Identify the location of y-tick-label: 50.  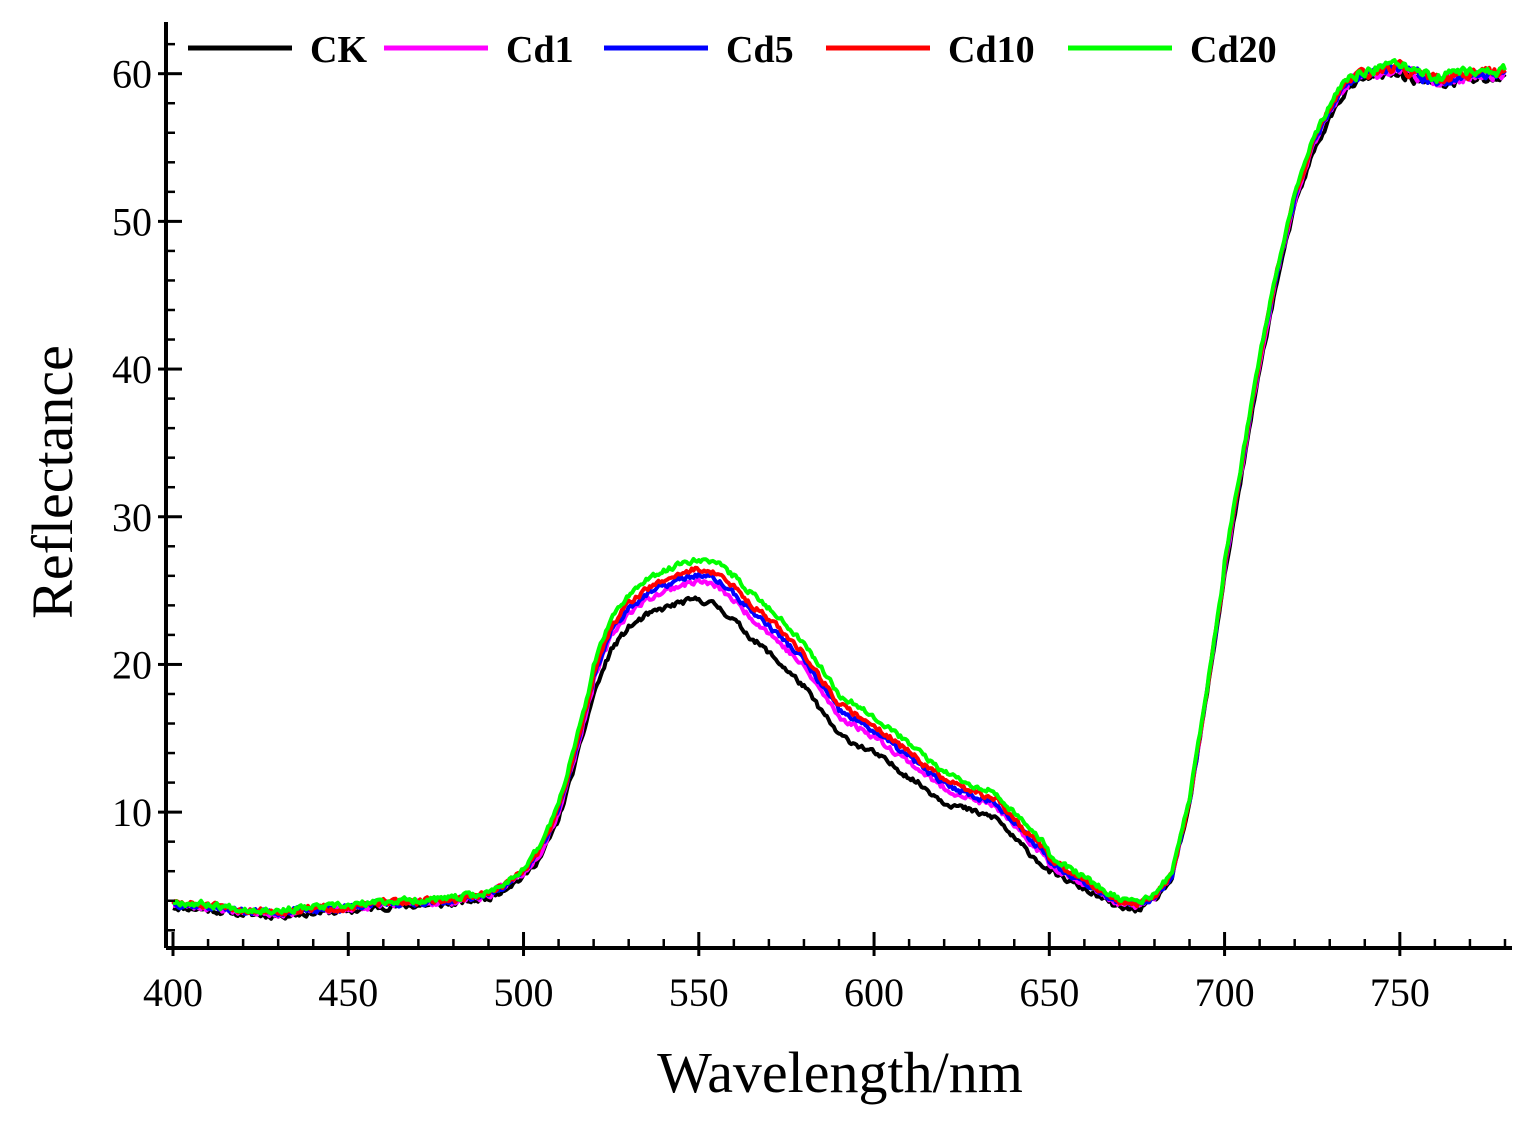
(132, 221).